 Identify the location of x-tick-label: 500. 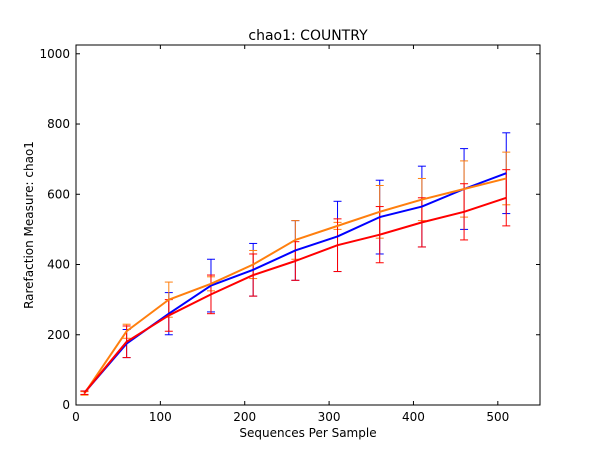
(497, 417).